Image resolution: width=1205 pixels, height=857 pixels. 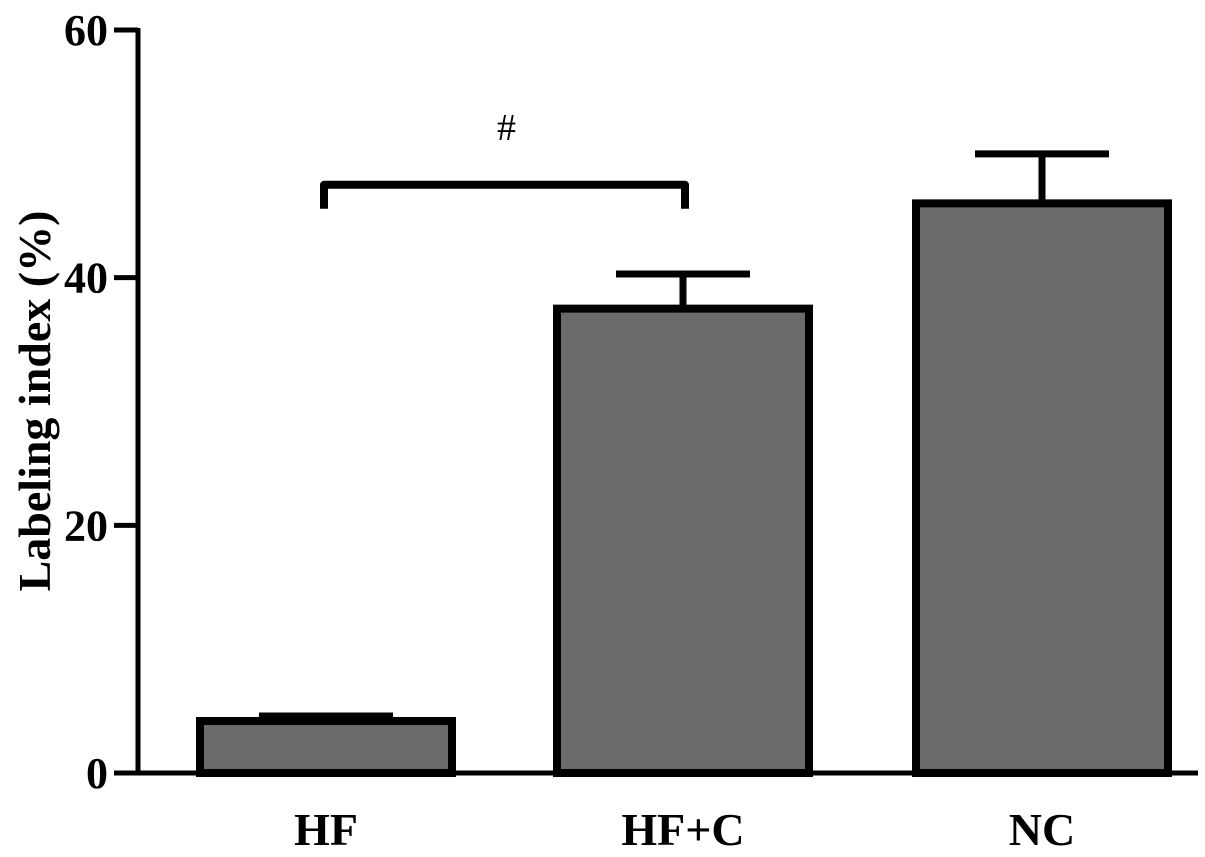 I want to click on y-tick-label-60: 60, so click(x=86, y=30).